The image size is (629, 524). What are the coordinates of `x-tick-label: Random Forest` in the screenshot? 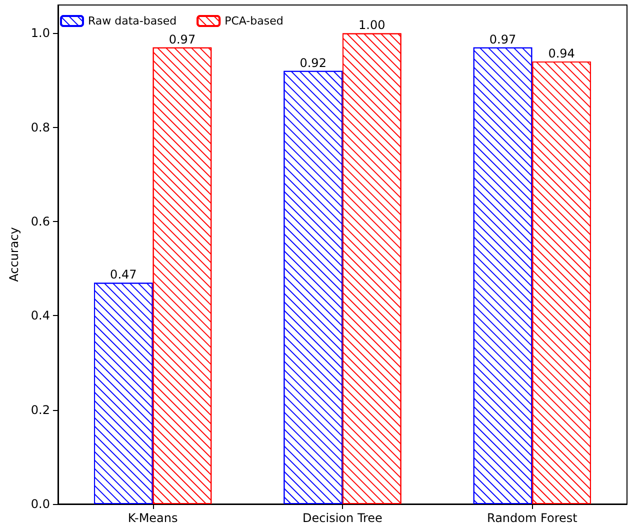 It's located at (532, 517).